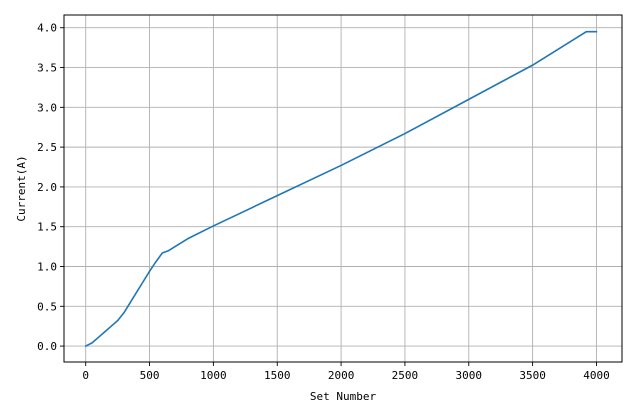  What do you see at coordinates (341, 375) in the screenshot?
I see `x-tick-label: 2000` at bounding box center [341, 375].